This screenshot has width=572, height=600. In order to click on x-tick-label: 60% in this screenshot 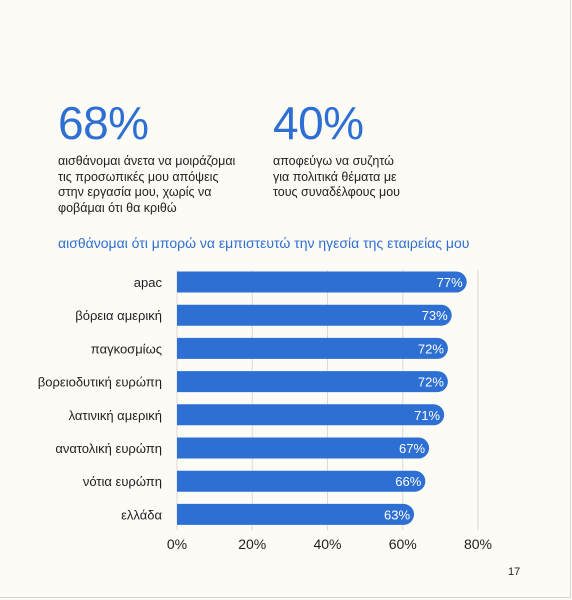, I will do `click(403, 544)`.